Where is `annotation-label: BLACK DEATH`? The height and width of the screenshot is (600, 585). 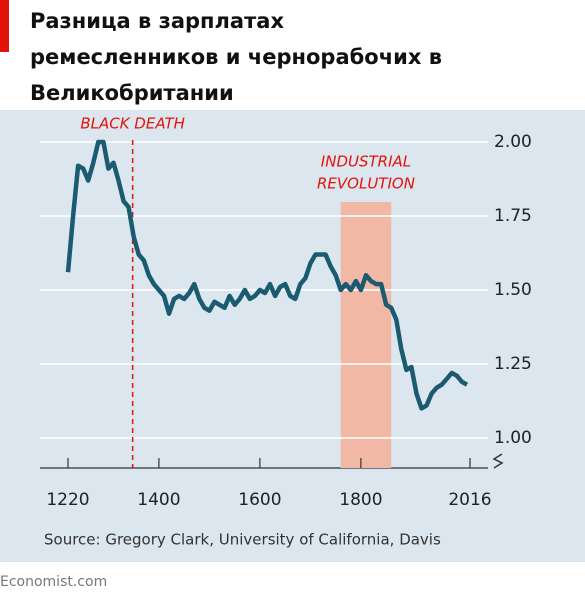 annotation-label: BLACK DEATH is located at coordinates (132, 124).